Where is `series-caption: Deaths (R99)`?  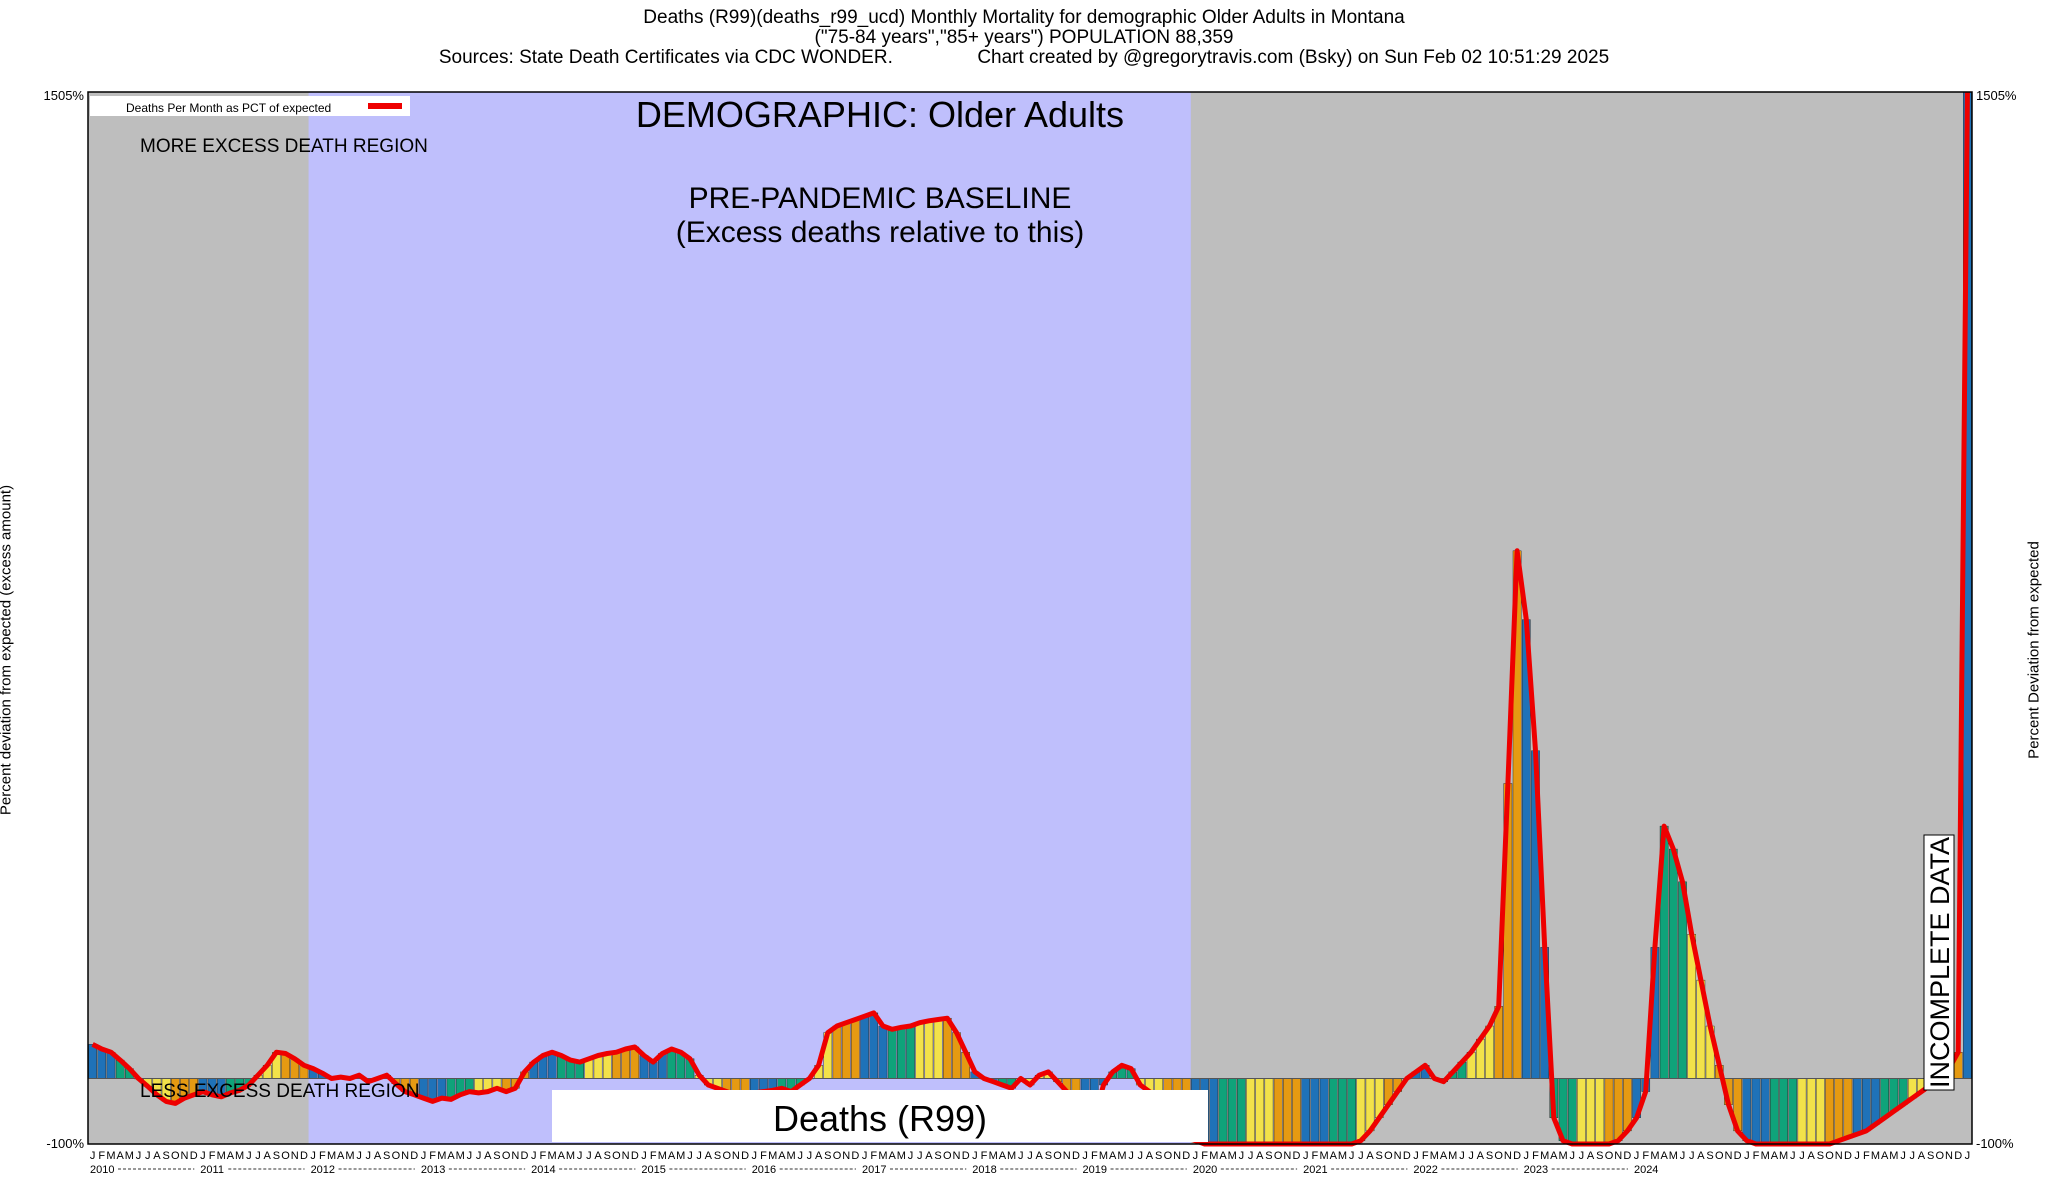 series-caption: Deaths (R99) is located at coordinates (880, 1118).